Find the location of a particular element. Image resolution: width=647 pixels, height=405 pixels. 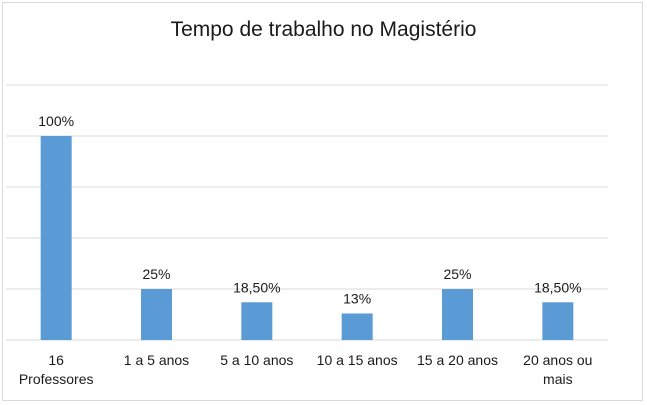

chart-title: Tempo de trabalho no Magistério is located at coordinates (323, 29).